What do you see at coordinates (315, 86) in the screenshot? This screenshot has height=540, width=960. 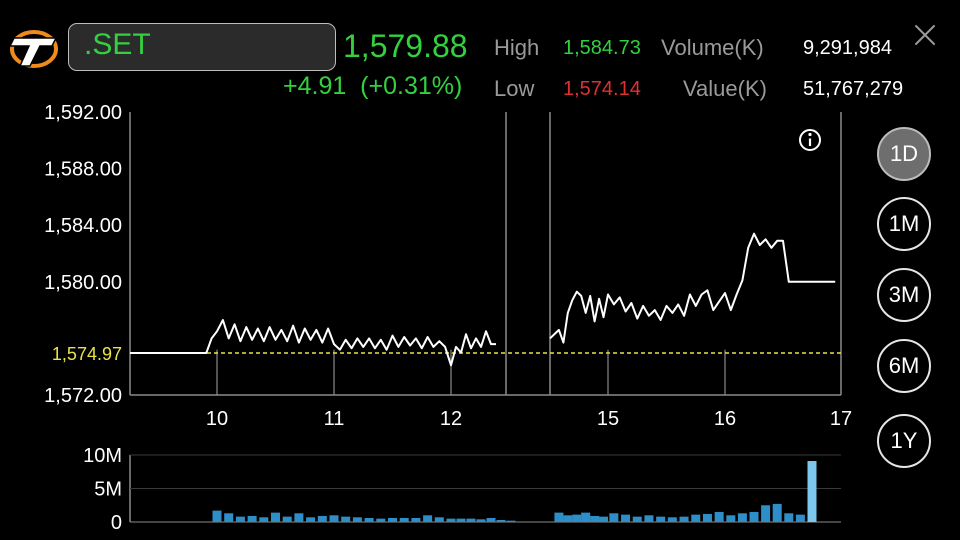 I see `change-value: +4.91` at bounding box center [315, 86].